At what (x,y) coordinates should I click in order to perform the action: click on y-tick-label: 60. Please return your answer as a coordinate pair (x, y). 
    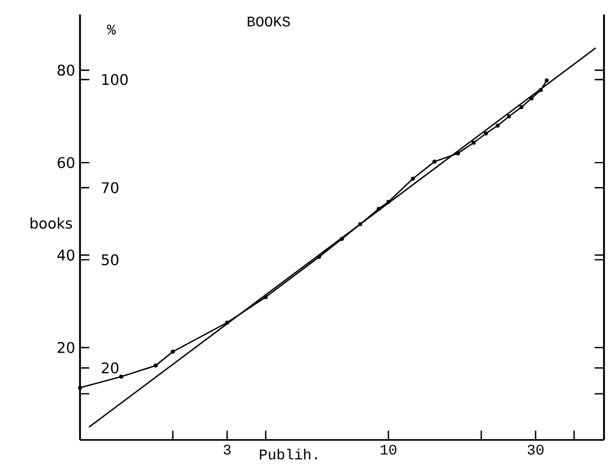
    Looking at the image, I should click on (66, 162).